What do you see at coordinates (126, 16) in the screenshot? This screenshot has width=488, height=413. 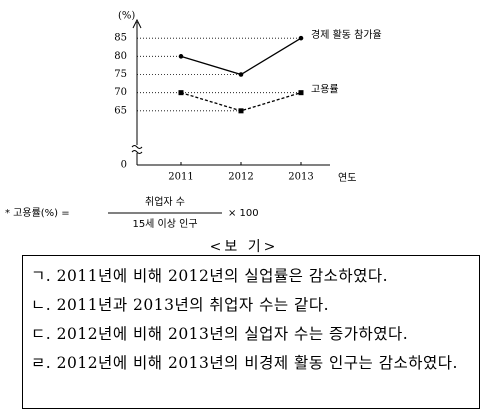 I see `y-axis-label: (%)` at bounding box center [126, 16].